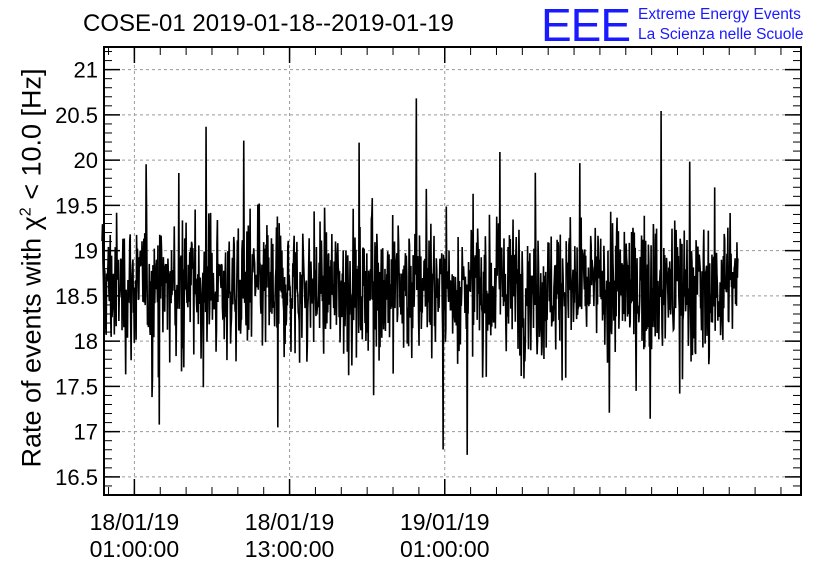  What do you see at coordinates (290, 549) in the screenshot?
I see `x-tick-label-time: 13:00:00` at bounding box center [290, 549].